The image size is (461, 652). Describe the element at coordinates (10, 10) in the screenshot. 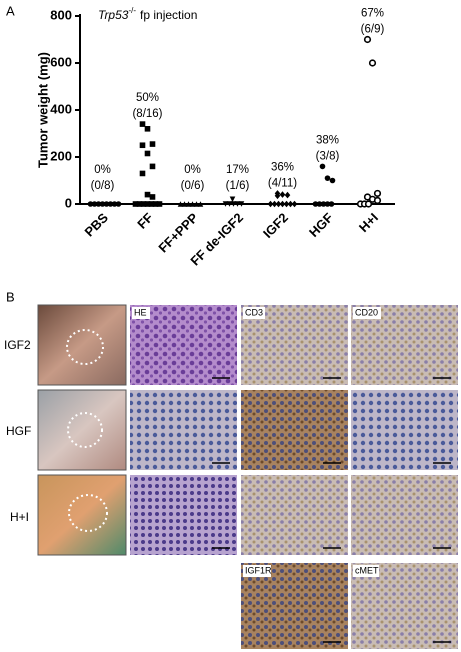

I see `panel-label: A` at that location.